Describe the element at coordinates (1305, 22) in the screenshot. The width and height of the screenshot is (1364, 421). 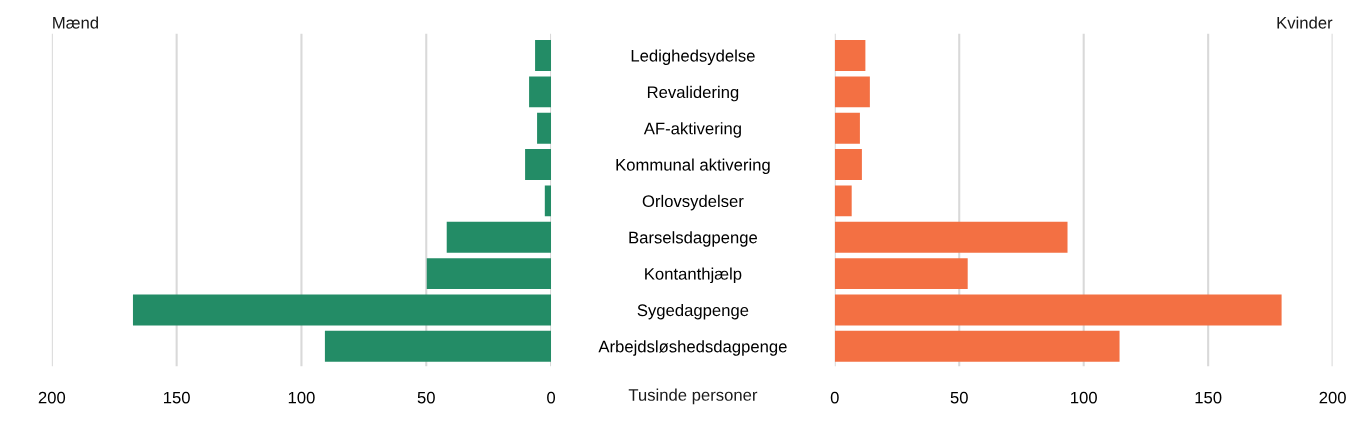
I see `text: Kvinder` at that location.